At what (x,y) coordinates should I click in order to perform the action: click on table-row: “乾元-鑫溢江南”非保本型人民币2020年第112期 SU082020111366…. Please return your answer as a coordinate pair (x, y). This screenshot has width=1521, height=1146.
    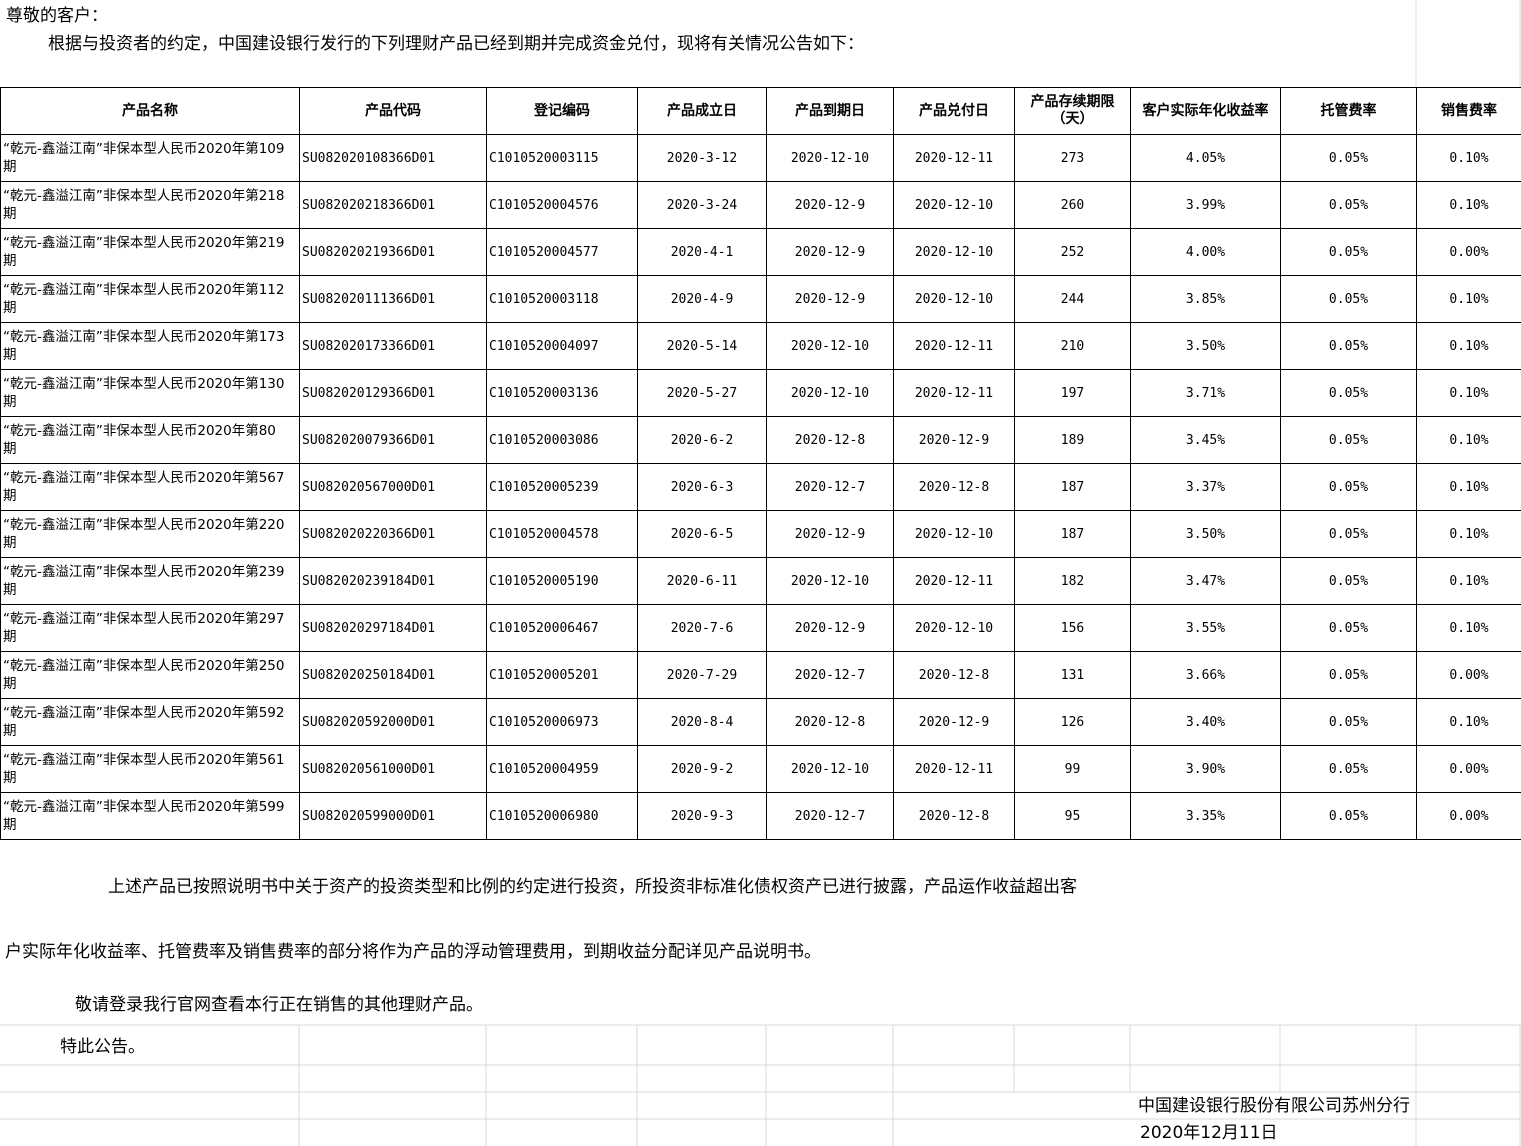
    Looking at the image, I should click on (760, 299).